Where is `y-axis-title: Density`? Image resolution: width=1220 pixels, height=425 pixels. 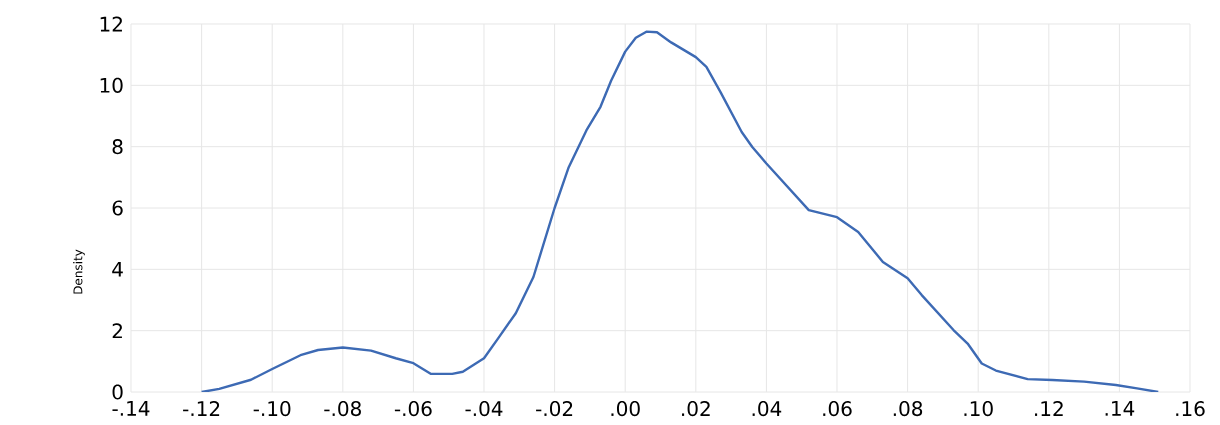 y-axis-title: Density is located at coordinates (79, 271).